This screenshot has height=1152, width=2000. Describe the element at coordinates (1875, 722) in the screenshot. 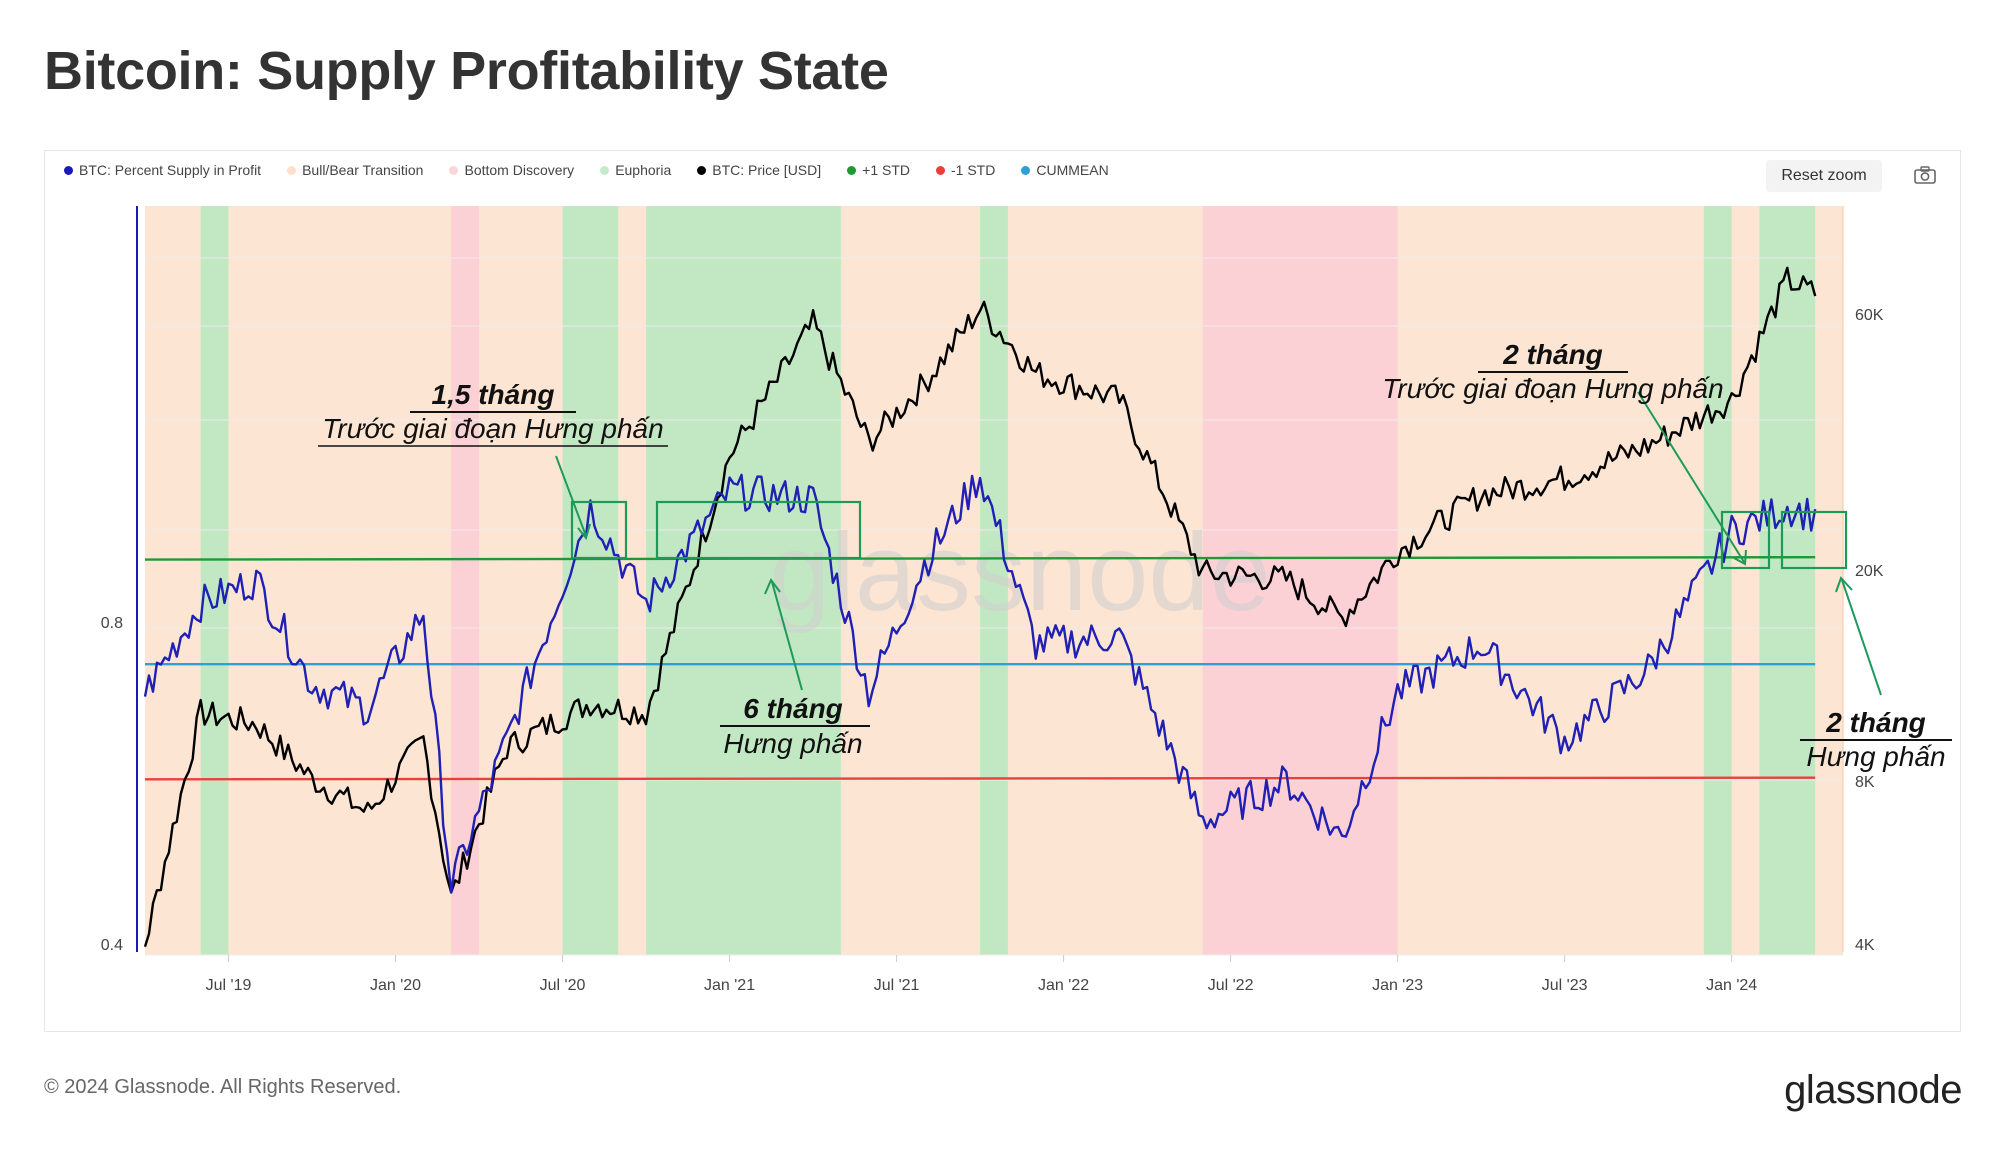

I see `annotation-4-bold: 2 tháng` at that location.